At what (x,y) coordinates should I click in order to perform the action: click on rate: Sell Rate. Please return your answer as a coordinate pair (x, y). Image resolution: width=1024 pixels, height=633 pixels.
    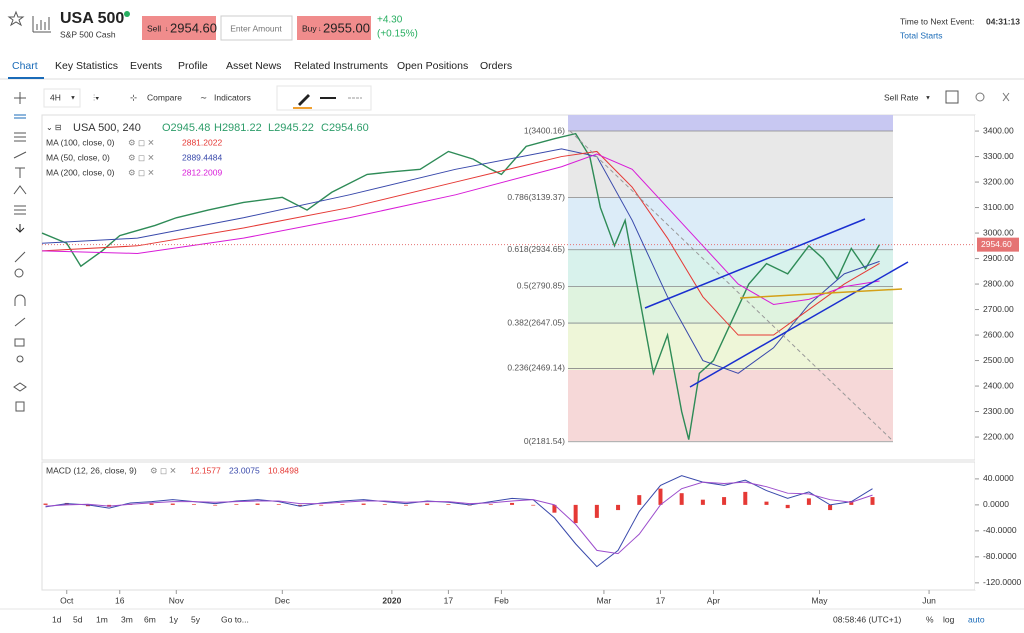
    Looking at the image, I should click on (901, 97).